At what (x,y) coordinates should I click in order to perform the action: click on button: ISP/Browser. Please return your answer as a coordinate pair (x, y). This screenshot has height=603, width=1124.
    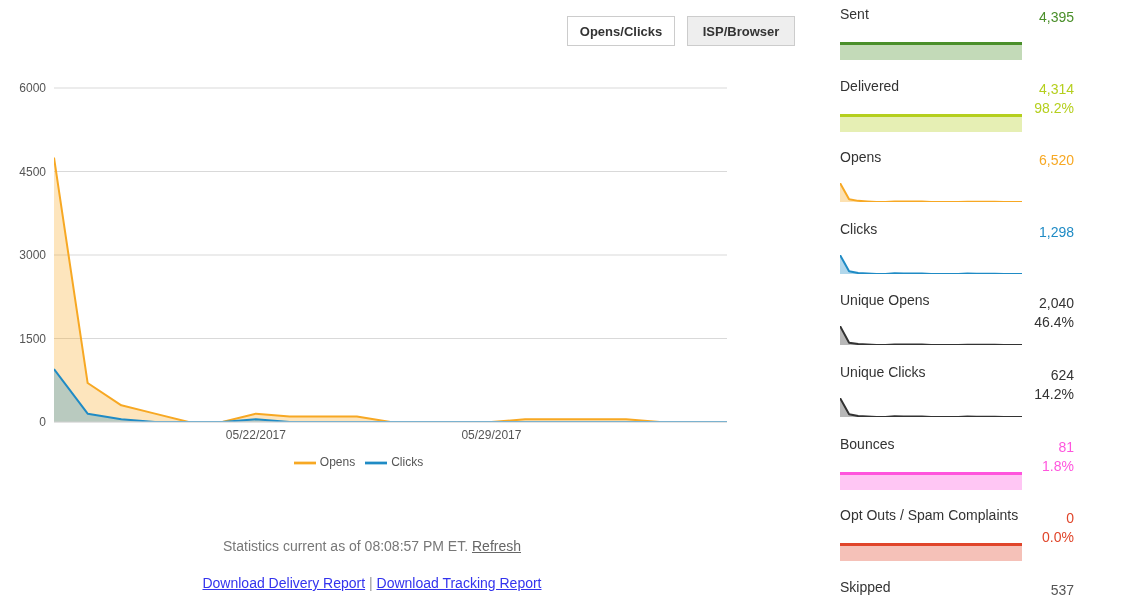
    Looking at the image, I should click on (741, 31).